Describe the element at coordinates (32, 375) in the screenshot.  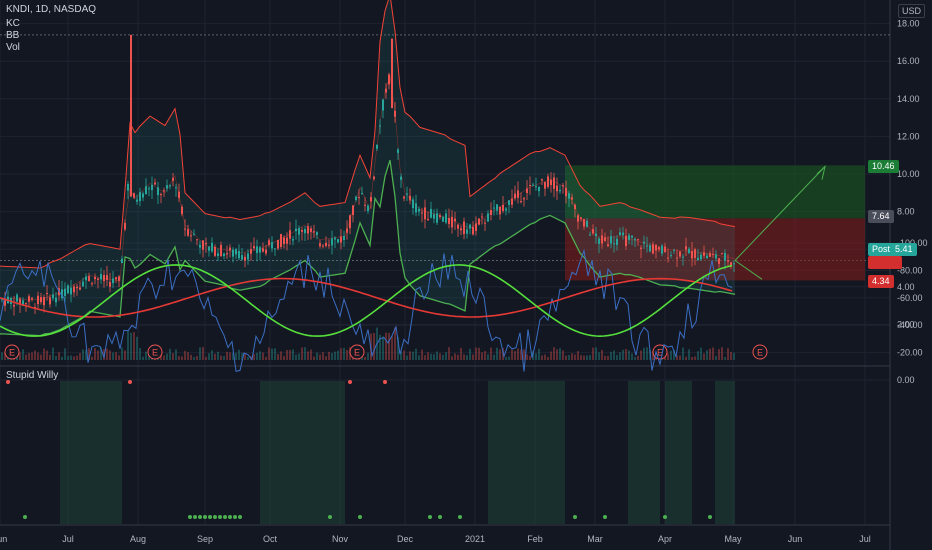
I see `oscillator-title: Stupid Willy` at that location.